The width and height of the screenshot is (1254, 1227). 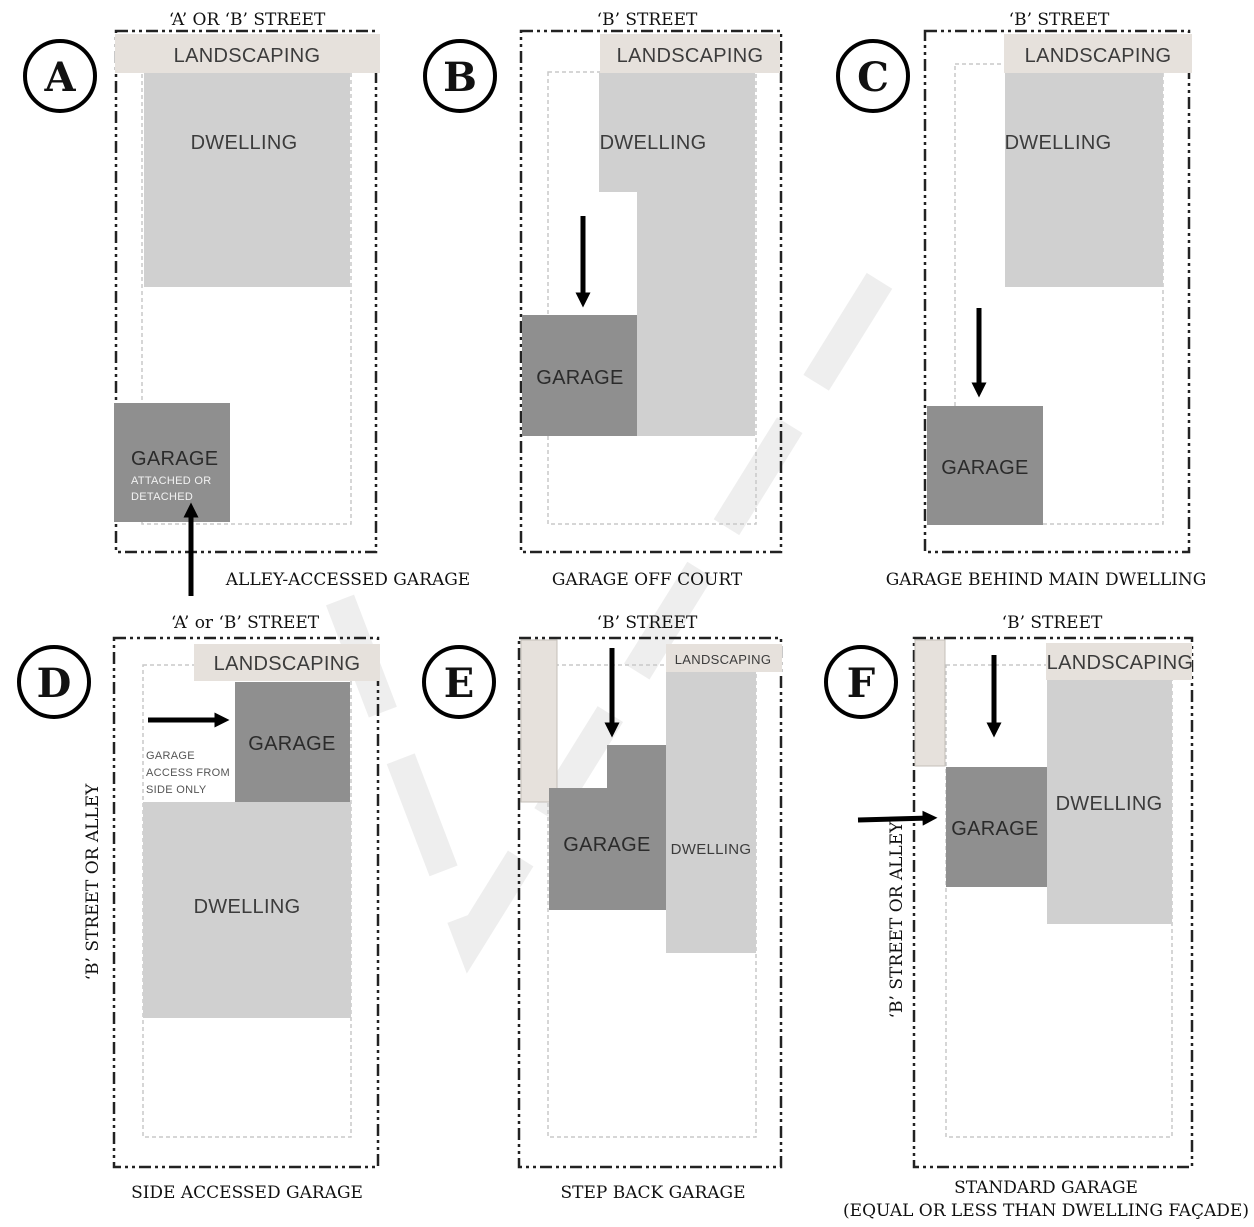 I want to click on diagram-c-landscaping-label: LANDSCAPING, so click(x=1098, y=56).